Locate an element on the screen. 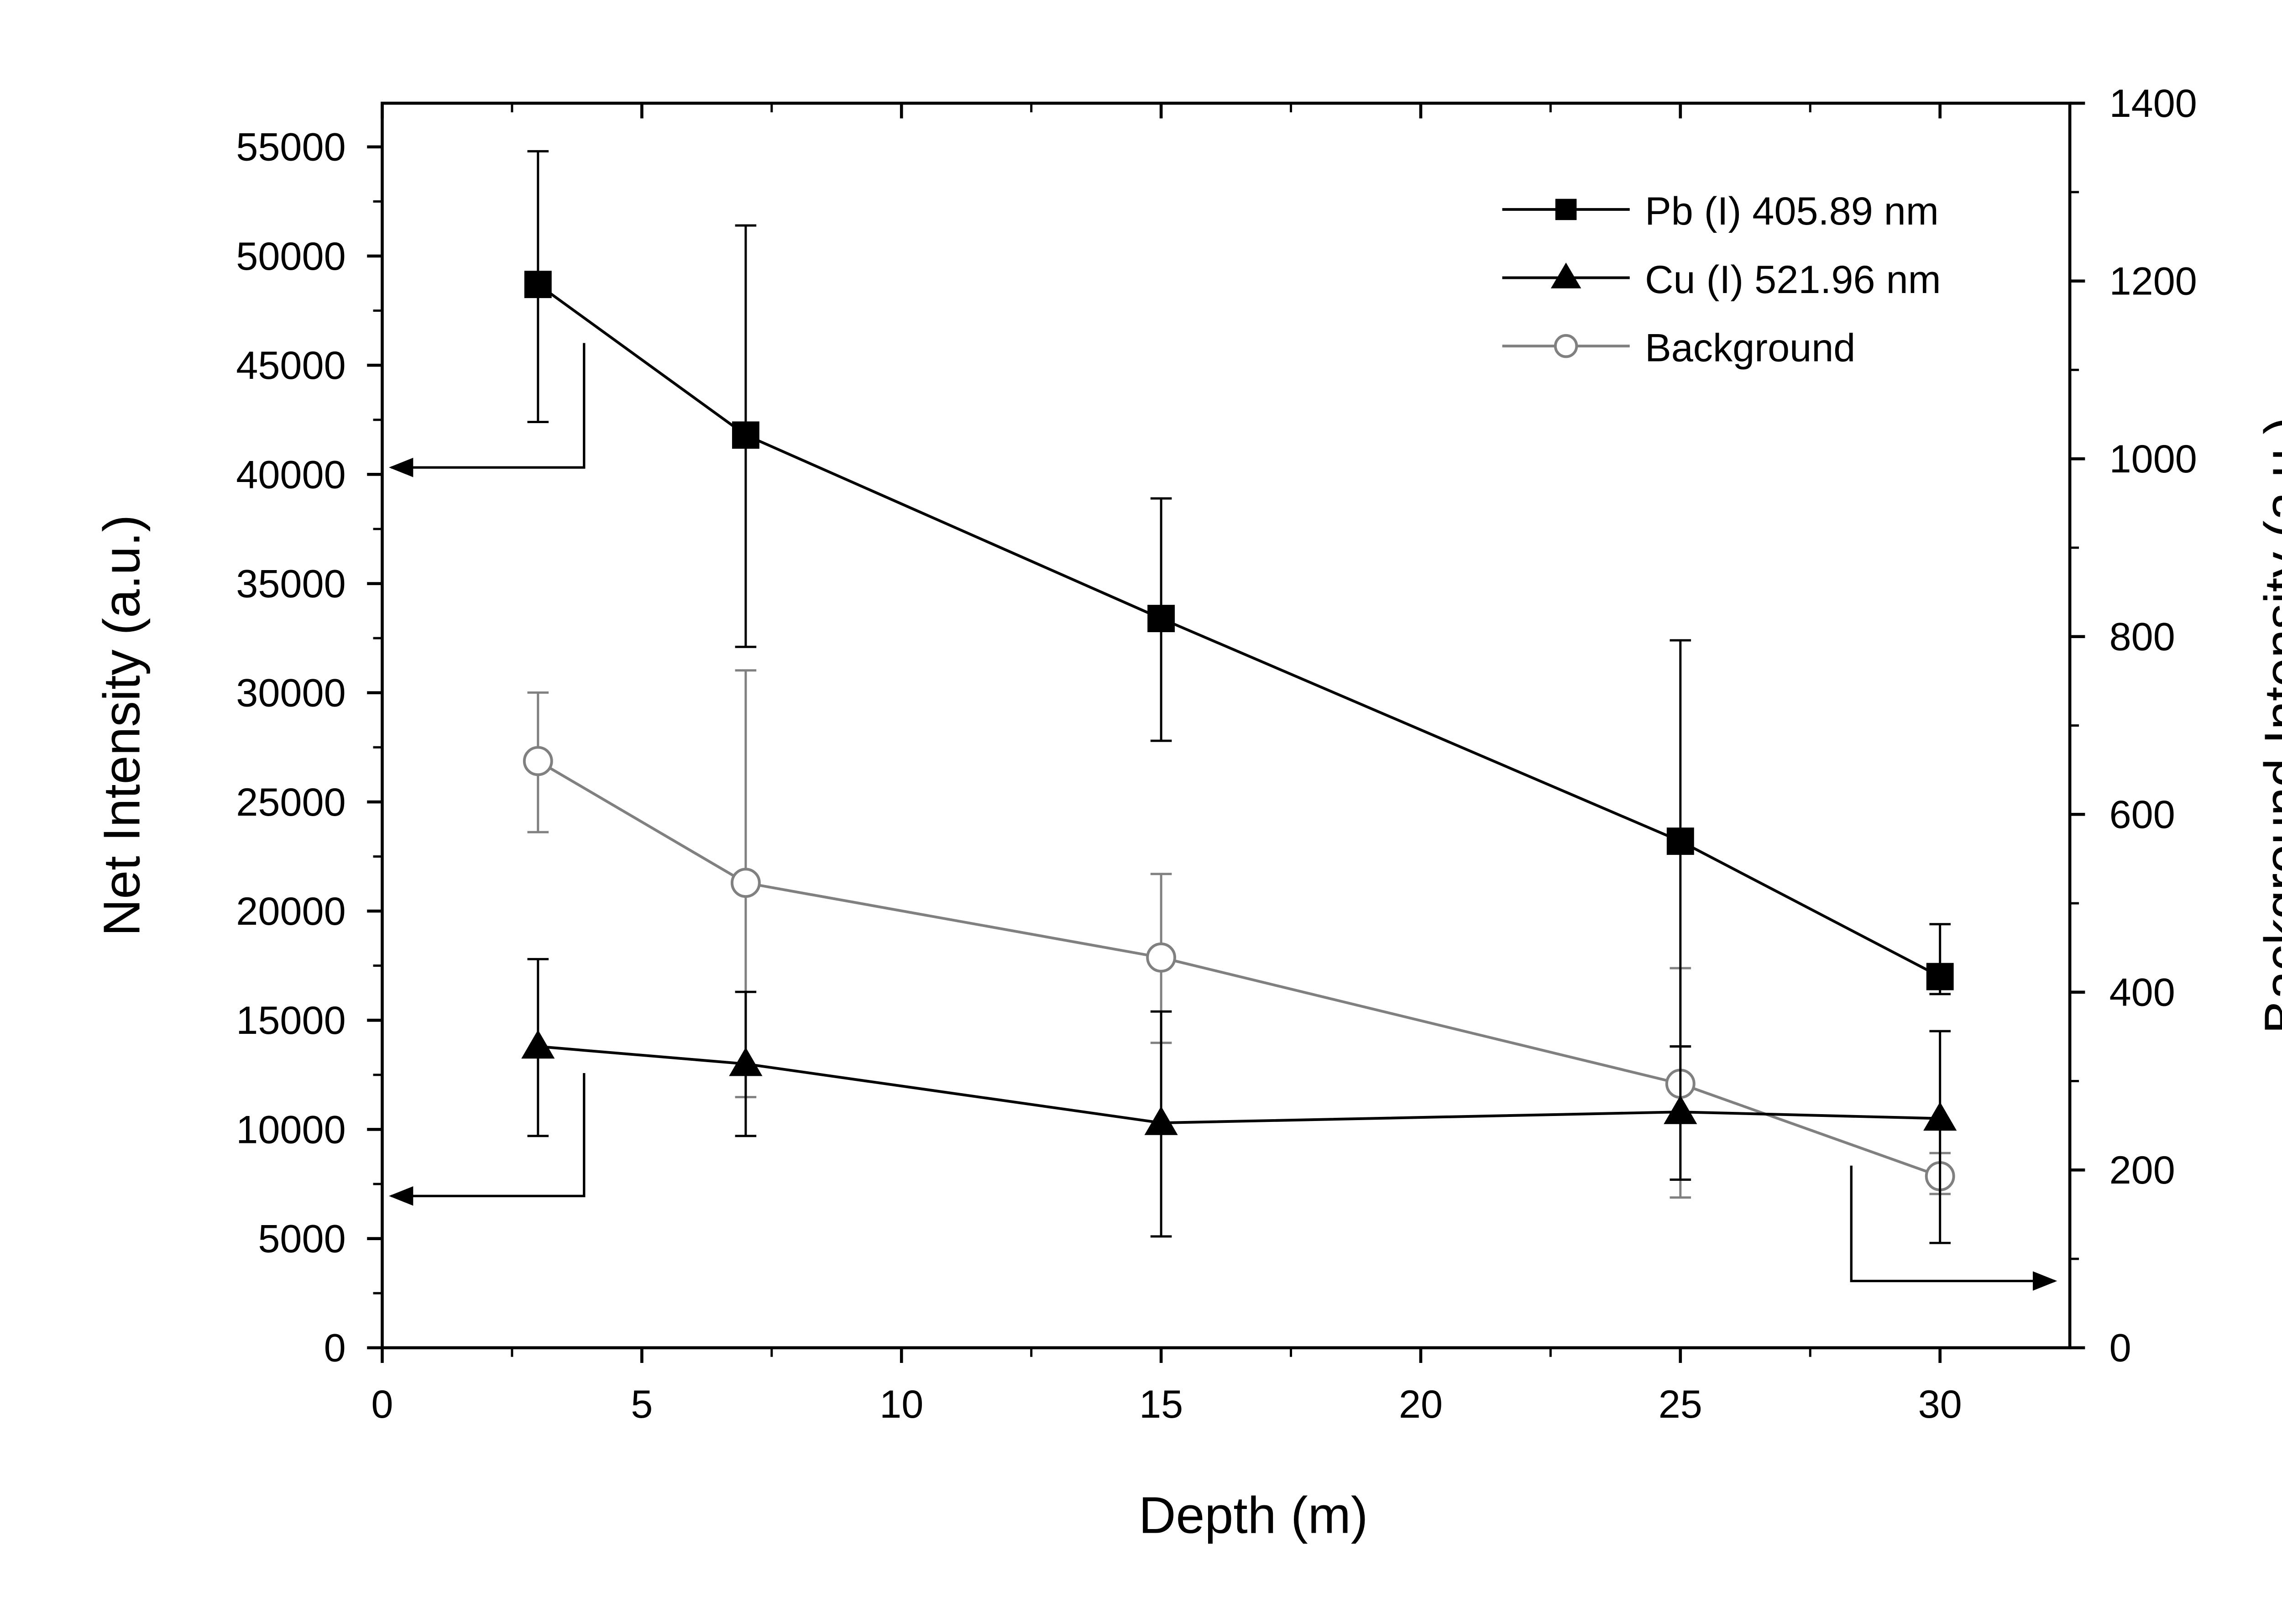  y2-axis-label: Background Intensity (a.u.) is located at coordinates (2268, 725).